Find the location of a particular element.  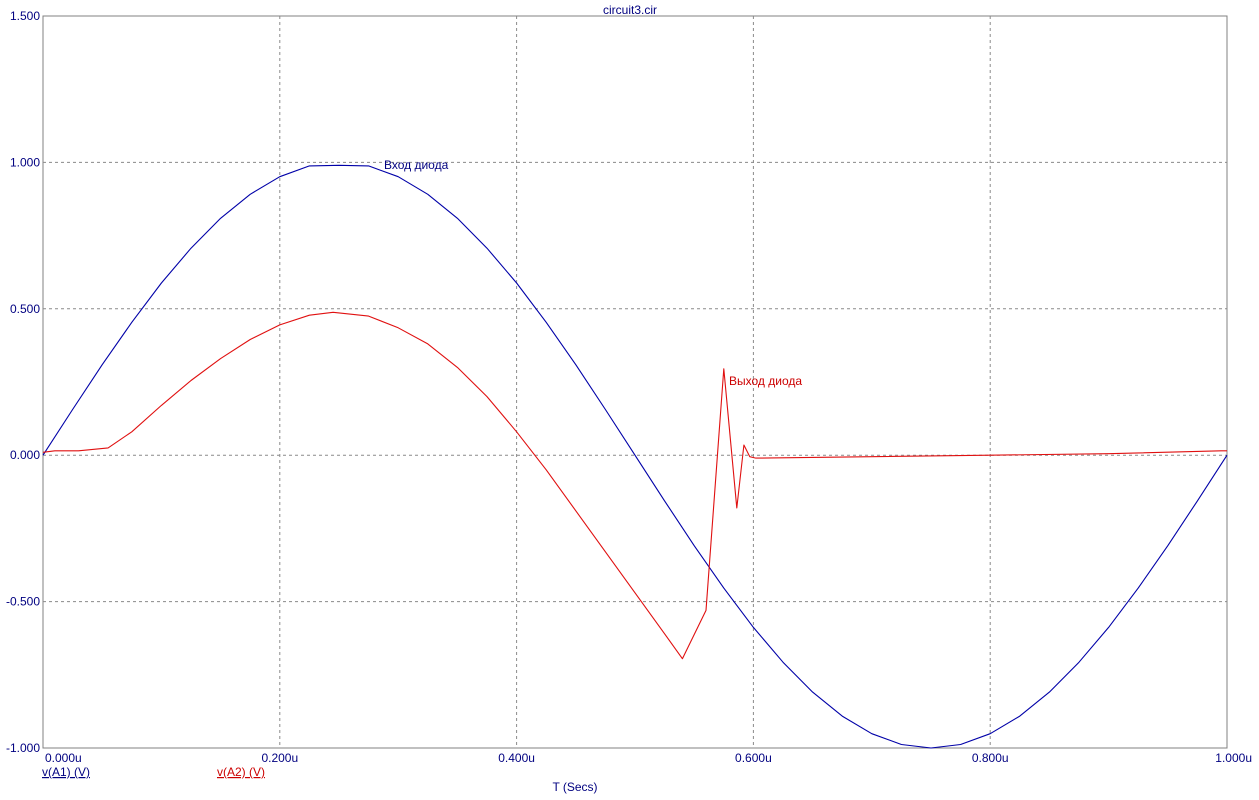

x-tick-label: 0.000u is located at coordinates (63, 758).